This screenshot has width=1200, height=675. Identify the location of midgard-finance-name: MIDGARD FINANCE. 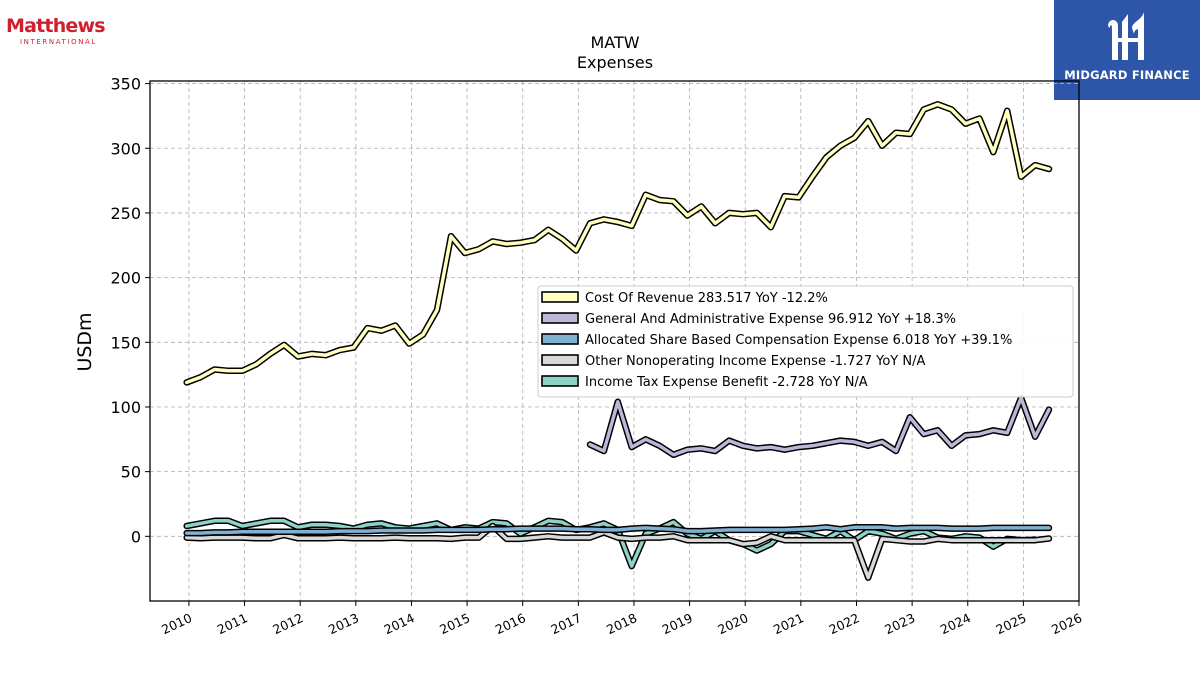
(1127, 75).